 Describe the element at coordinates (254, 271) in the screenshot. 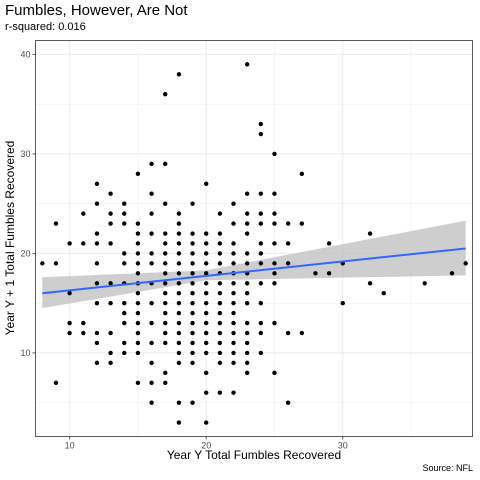

I see `fit-line` at that location.